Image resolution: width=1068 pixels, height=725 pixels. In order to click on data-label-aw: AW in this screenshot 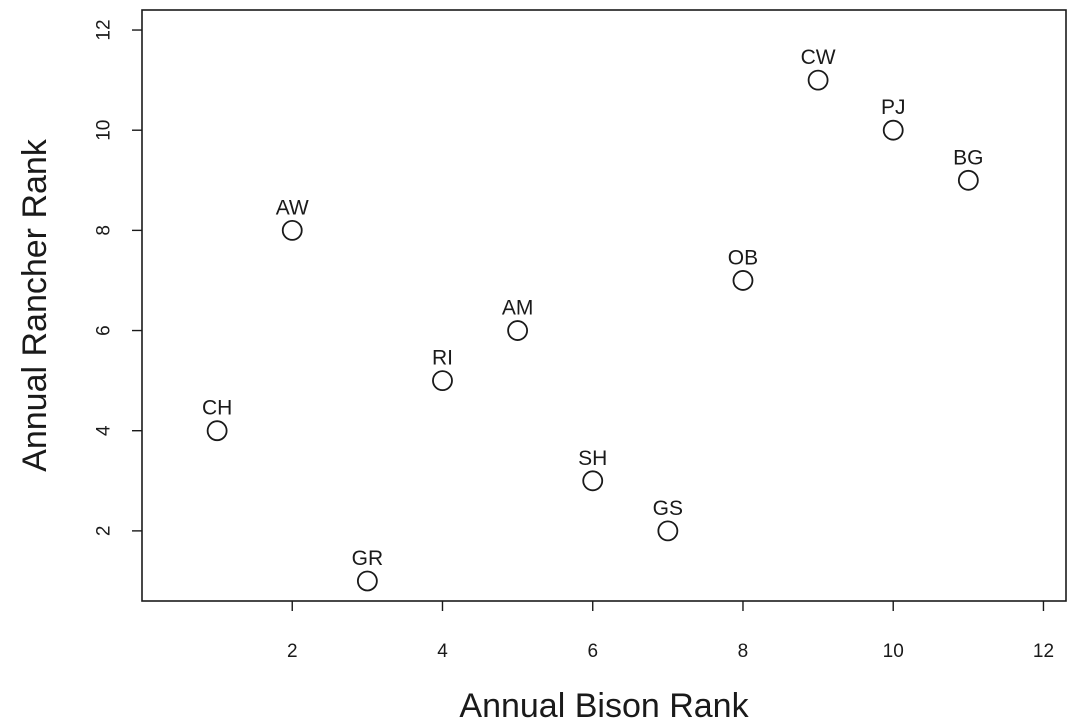, I will do `click(292, 207)`.